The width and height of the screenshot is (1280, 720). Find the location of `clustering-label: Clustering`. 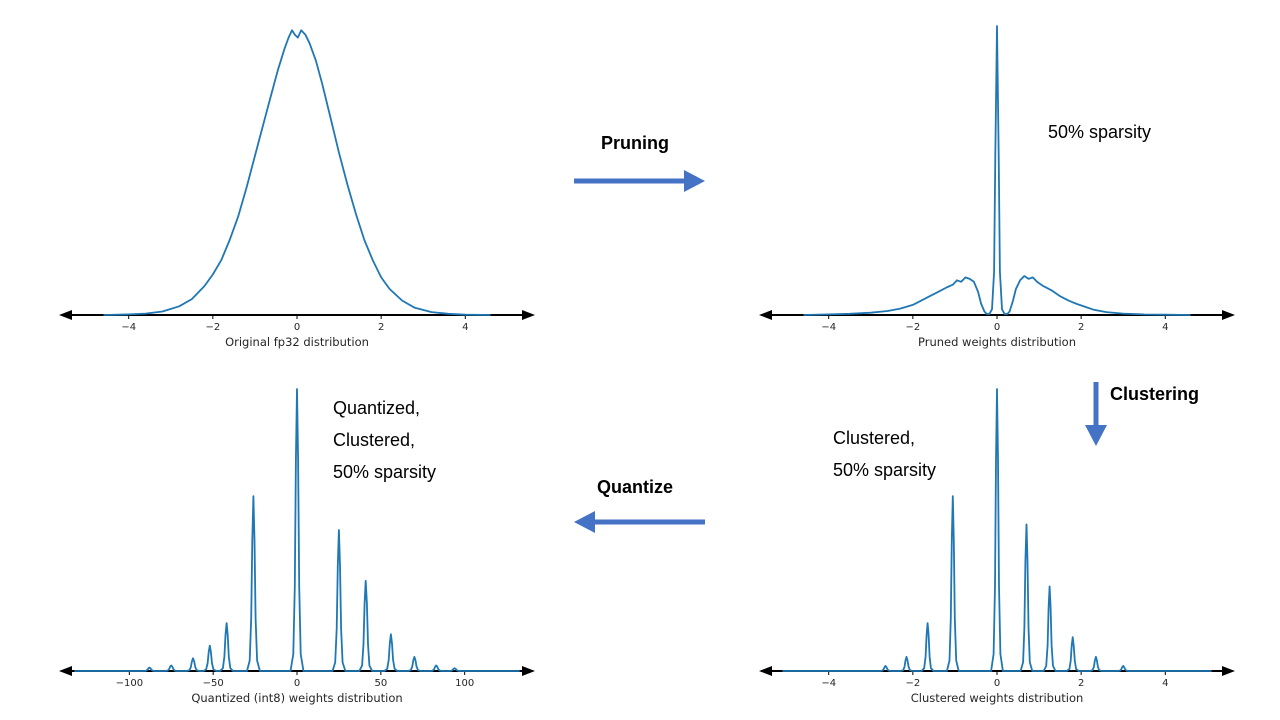

clustering-label: Clustering is located at coordinates (1155, 394).